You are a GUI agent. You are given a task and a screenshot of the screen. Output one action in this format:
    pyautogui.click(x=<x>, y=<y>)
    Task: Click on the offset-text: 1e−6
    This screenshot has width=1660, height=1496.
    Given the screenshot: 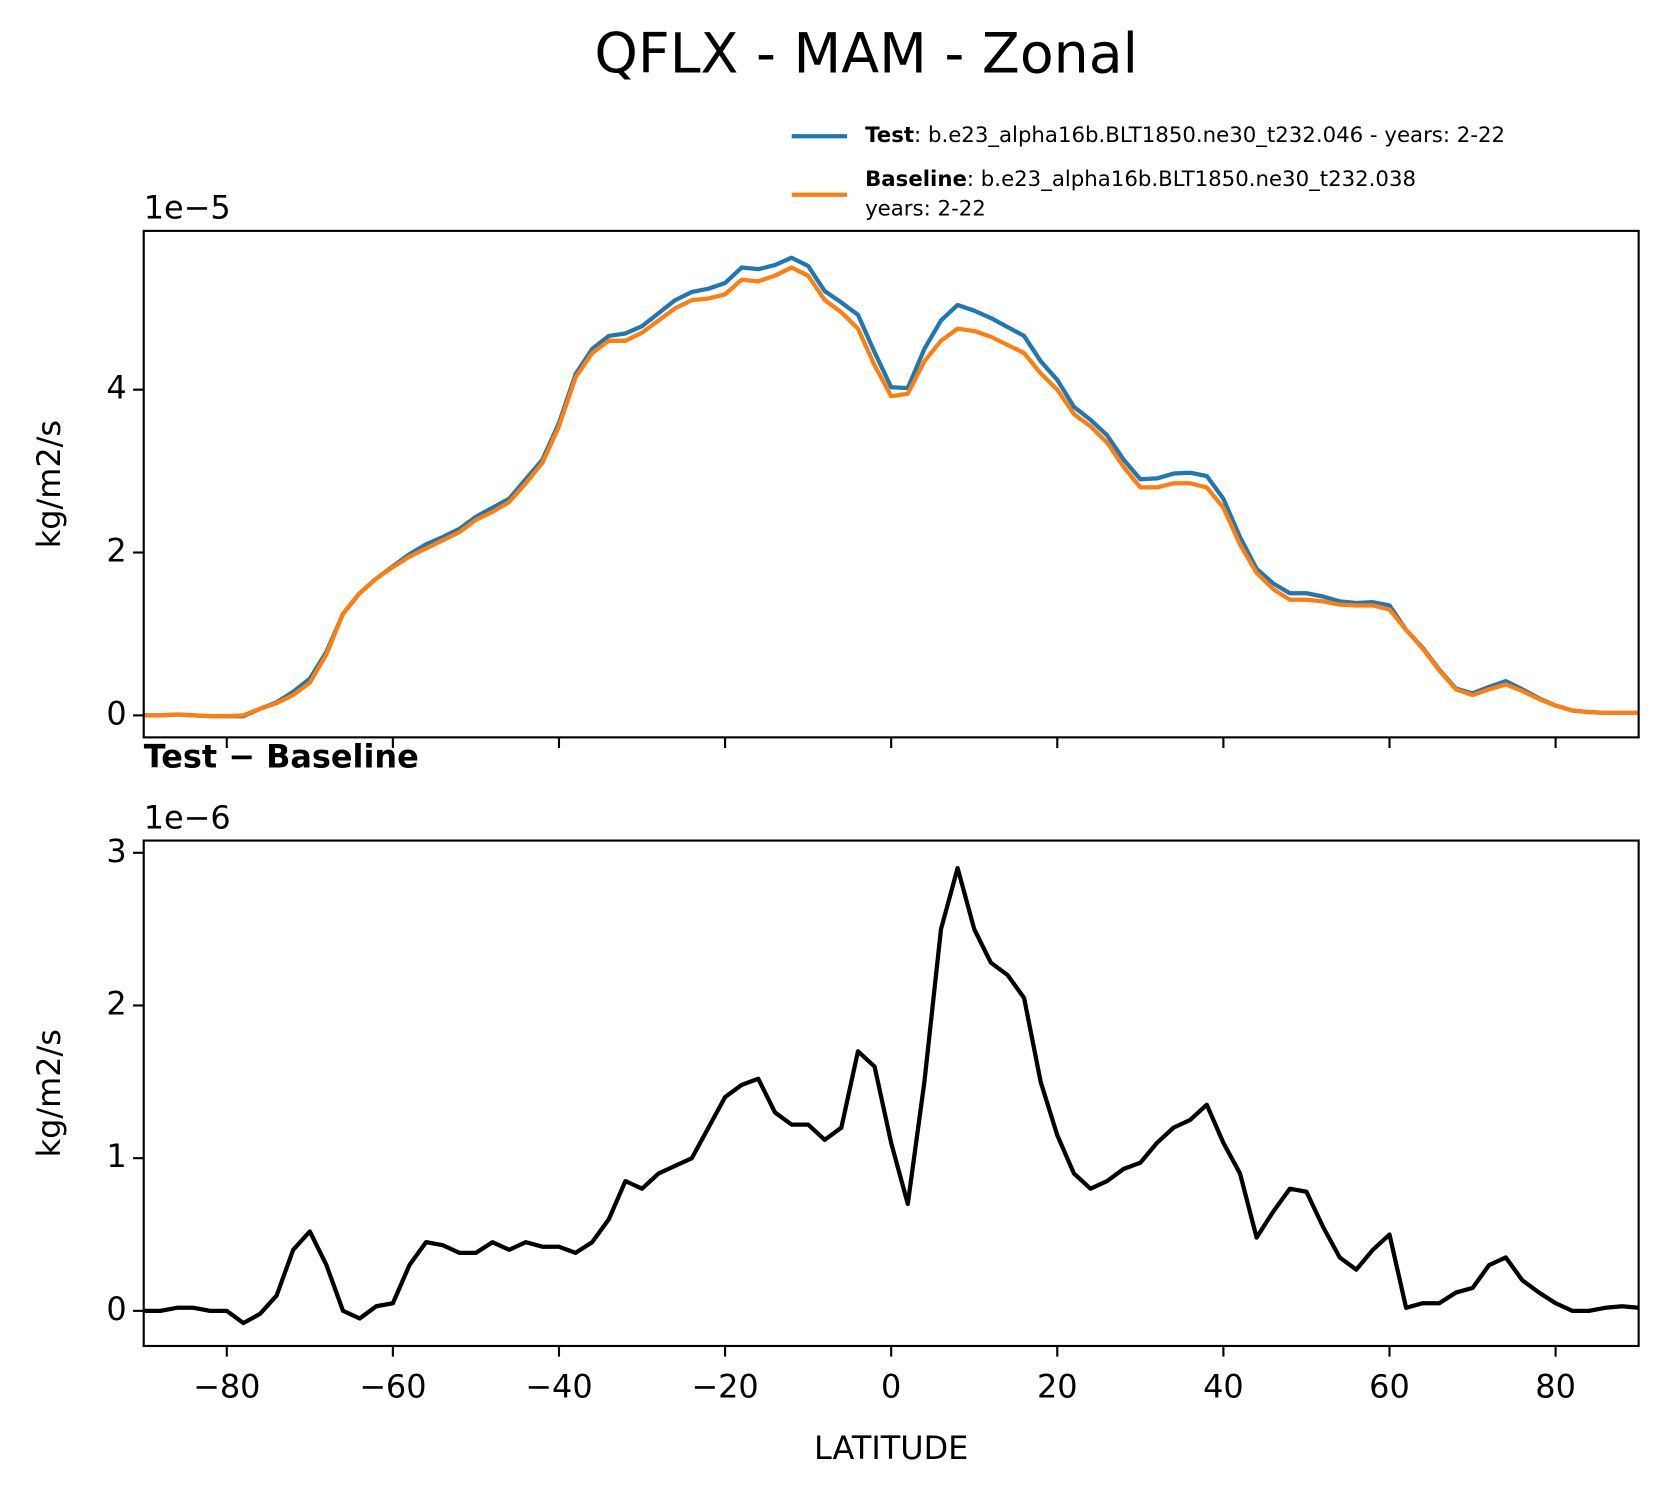 What is the action you would take?
    pyautogui.click(x=187, y=817)
    